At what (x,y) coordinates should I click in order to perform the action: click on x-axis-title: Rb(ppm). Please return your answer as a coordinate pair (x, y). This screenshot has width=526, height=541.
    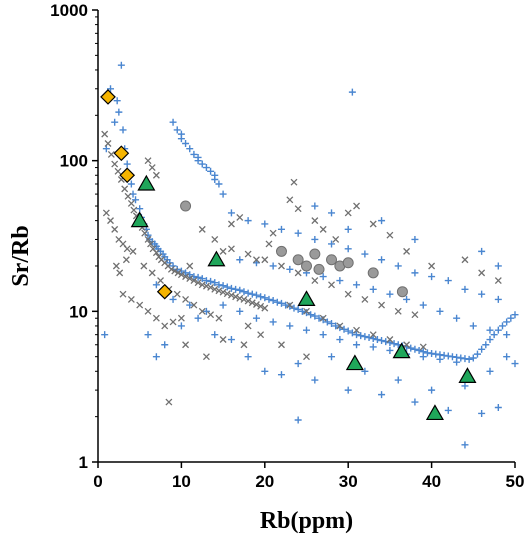
    Looking at the image, I should click on (306, 521).